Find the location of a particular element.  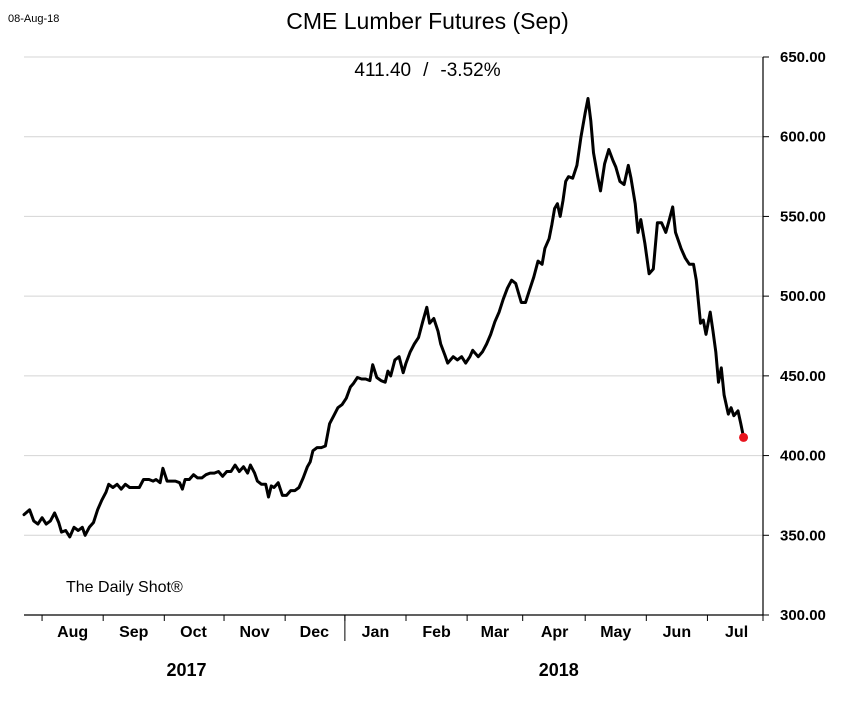

y-tick-label: 500.00 is located at coordinates (803, 296).